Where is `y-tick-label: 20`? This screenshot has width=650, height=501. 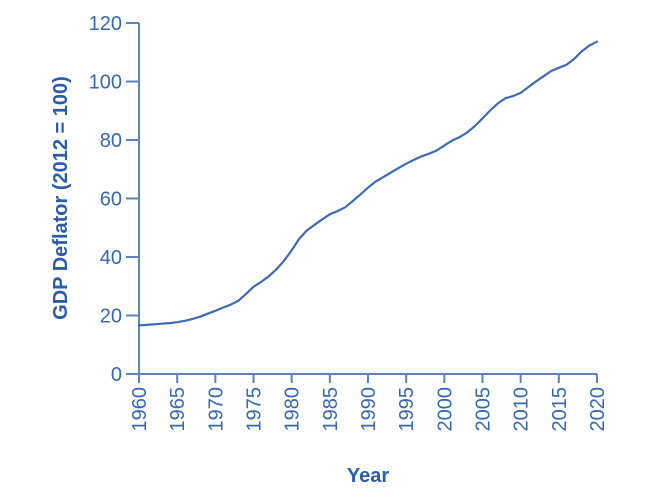 y-tick-label: 20 is located at coordinates (111, 317).